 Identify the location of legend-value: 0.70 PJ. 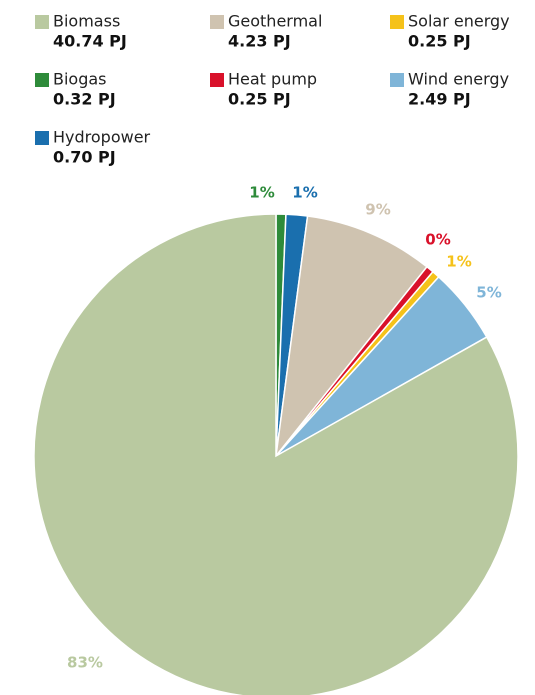
(84, 157).